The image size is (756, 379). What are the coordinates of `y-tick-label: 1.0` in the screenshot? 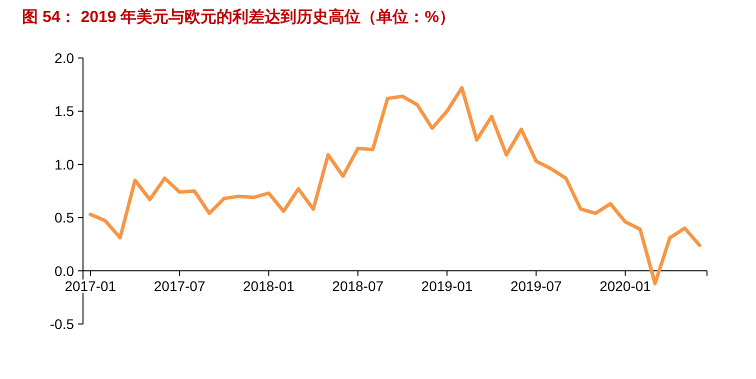 It's located at (64, 164).